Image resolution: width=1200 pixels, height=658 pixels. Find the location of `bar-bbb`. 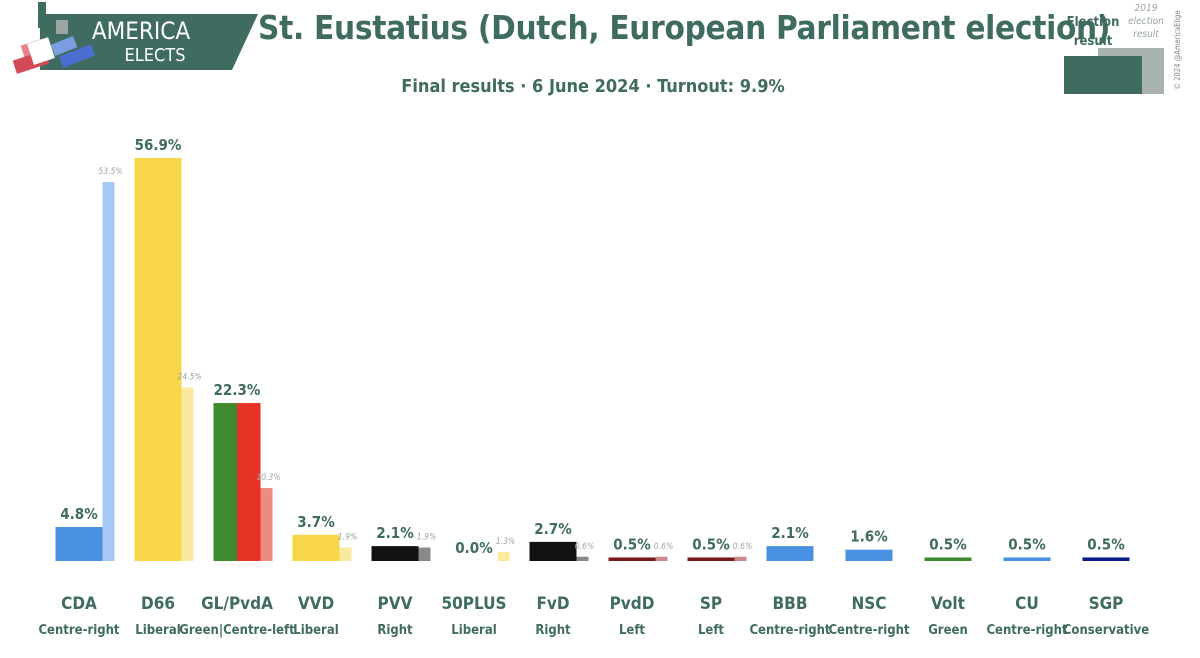

bar-bbb is located at coordinates (790, 553).